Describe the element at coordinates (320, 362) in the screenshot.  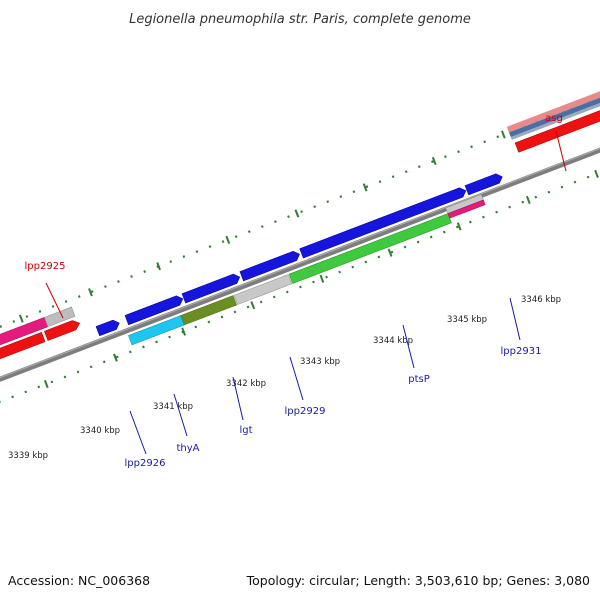
I see `tick-3343-kbp: 3343 kbp` at that location.